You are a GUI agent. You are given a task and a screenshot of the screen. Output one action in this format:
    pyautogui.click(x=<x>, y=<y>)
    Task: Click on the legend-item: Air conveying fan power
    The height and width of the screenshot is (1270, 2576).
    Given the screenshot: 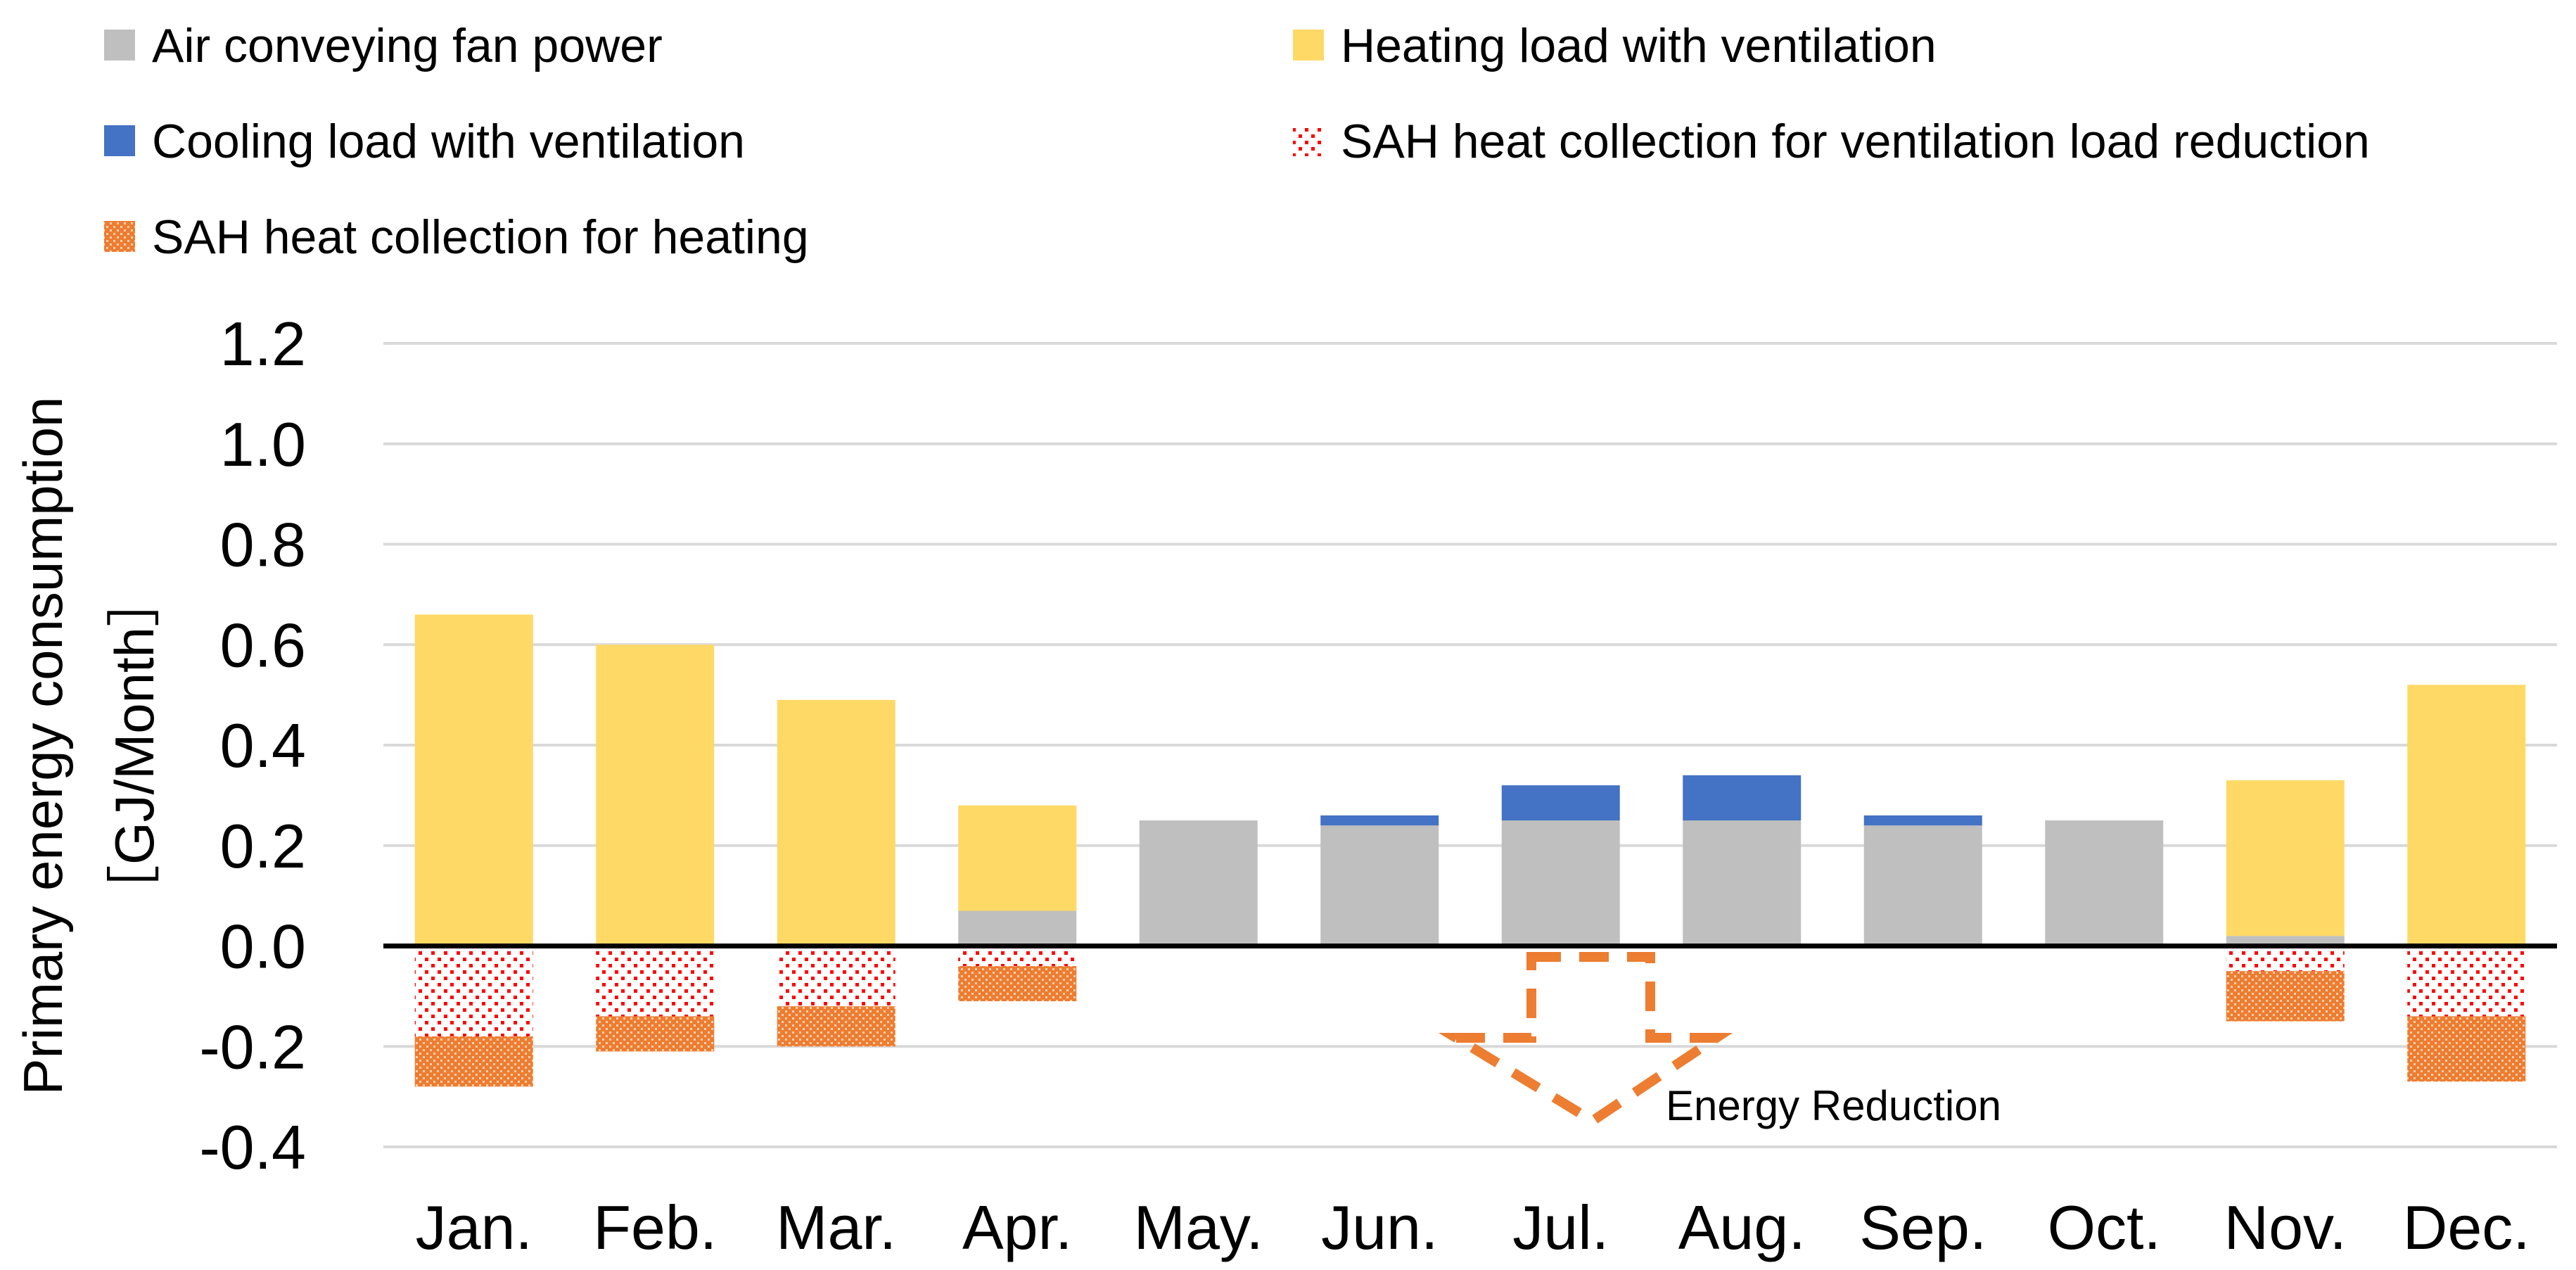 What is the action you would take?
    pyautogui.click(x=383, y=45)
    